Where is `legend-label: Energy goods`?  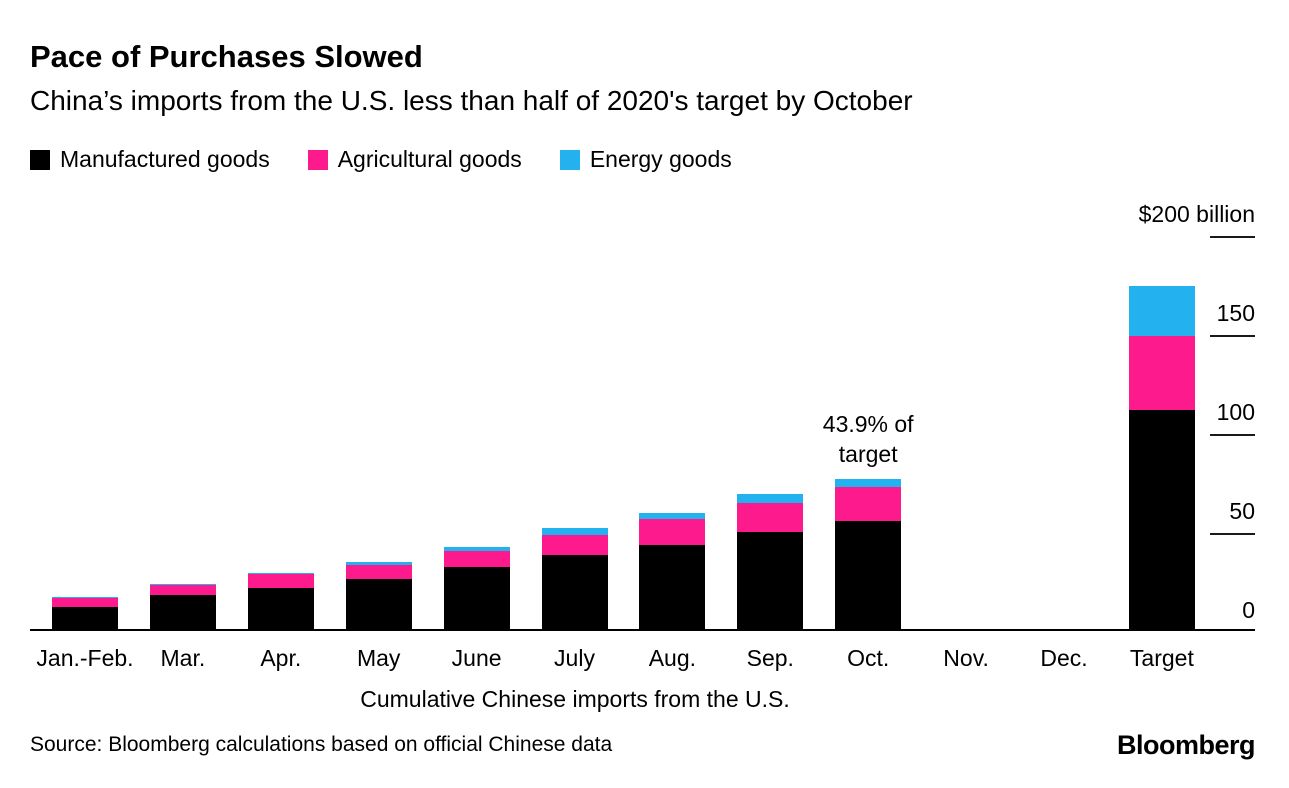 legend-label: Energy goods is located at coordinates (660, 159).